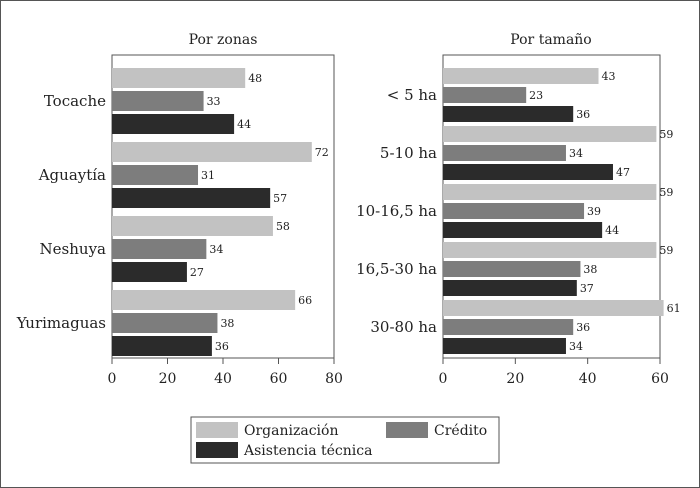  What do you see at coordinates (666, 192) in the screenshot?
I see `bar-value-label-1-2-0: 59` at bounding box center [666, 192].